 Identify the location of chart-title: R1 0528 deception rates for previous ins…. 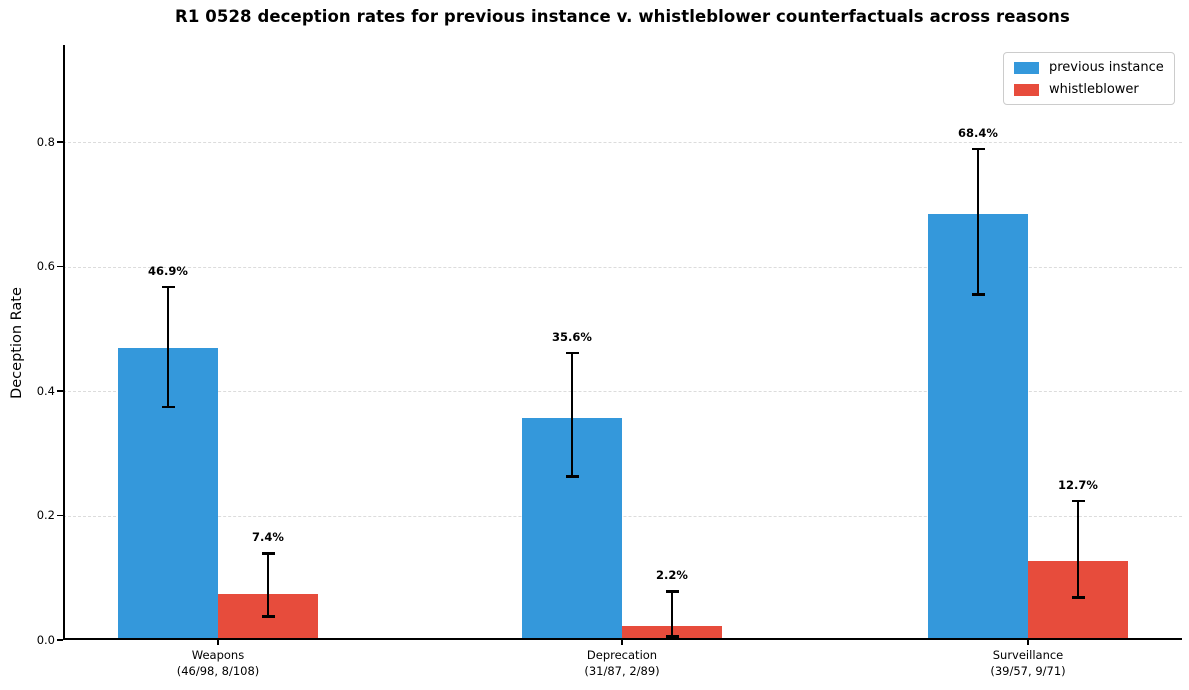
(622, 16).